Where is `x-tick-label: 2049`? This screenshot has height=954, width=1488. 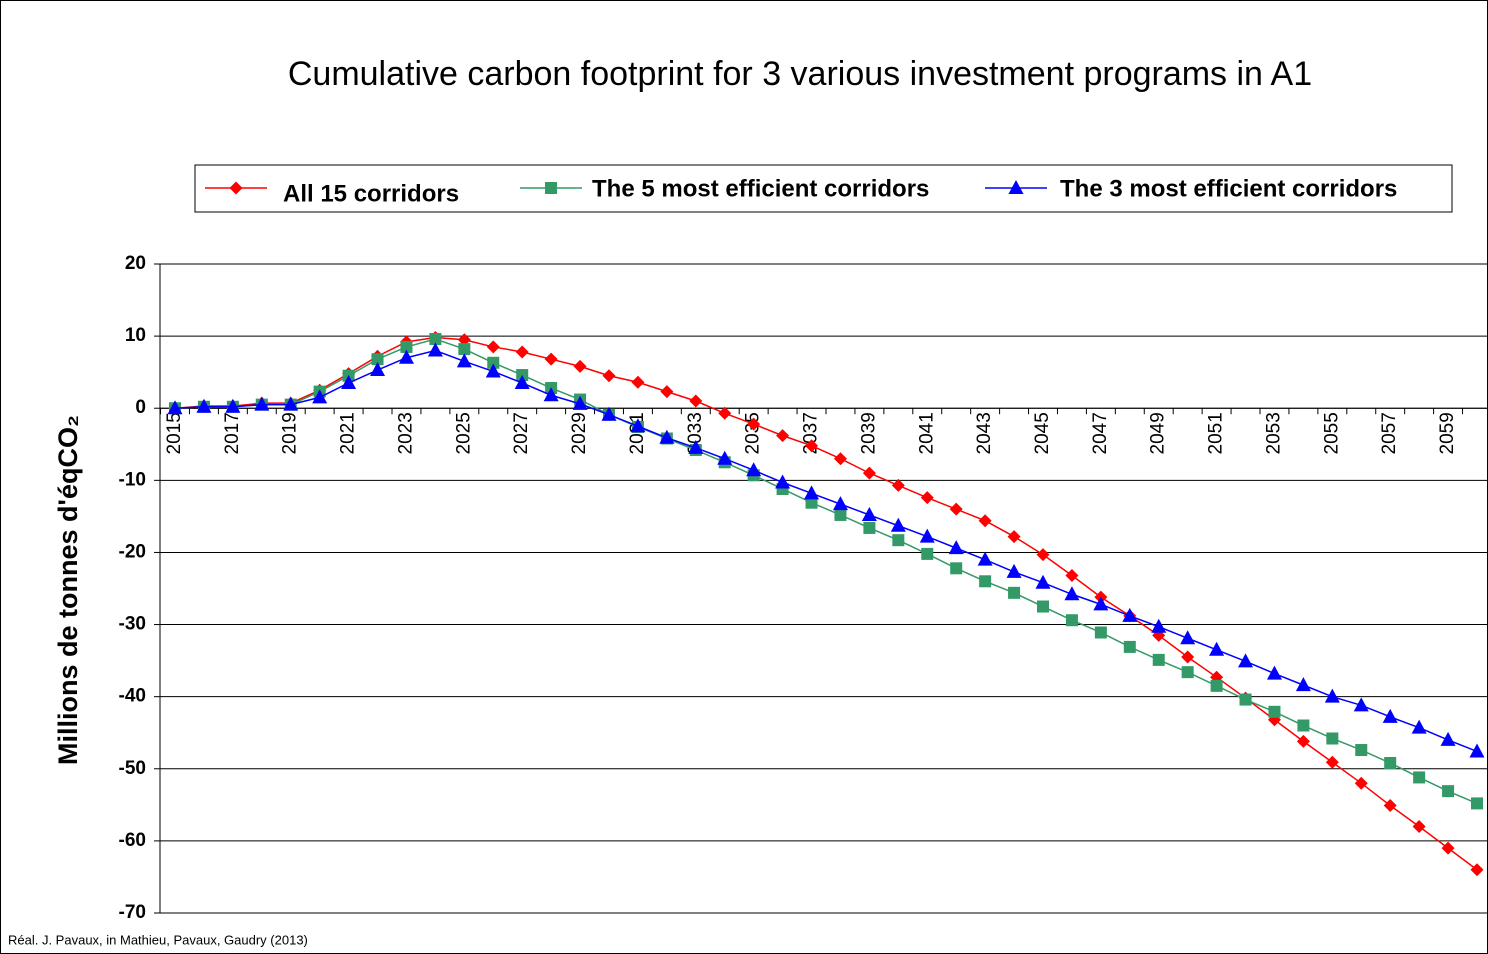
x-tick-label: 2049 is located at coordinates (1158, 433).